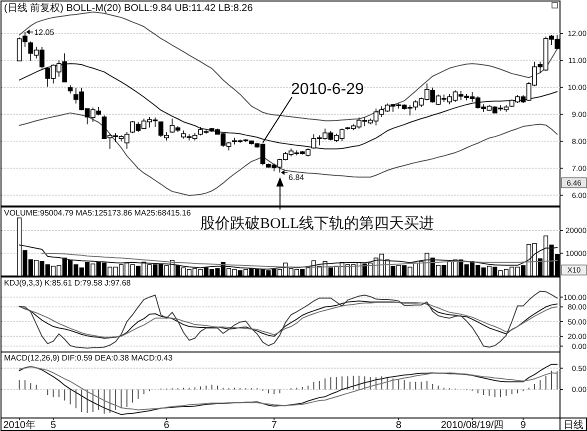 This screenshot has height=431, width=587. Describe the element at coordinates (68, 283) in the screenshot. I see `chart-title: KDJ(9,3,3) K:85.61 D:79.58 J:97.68` at that location.